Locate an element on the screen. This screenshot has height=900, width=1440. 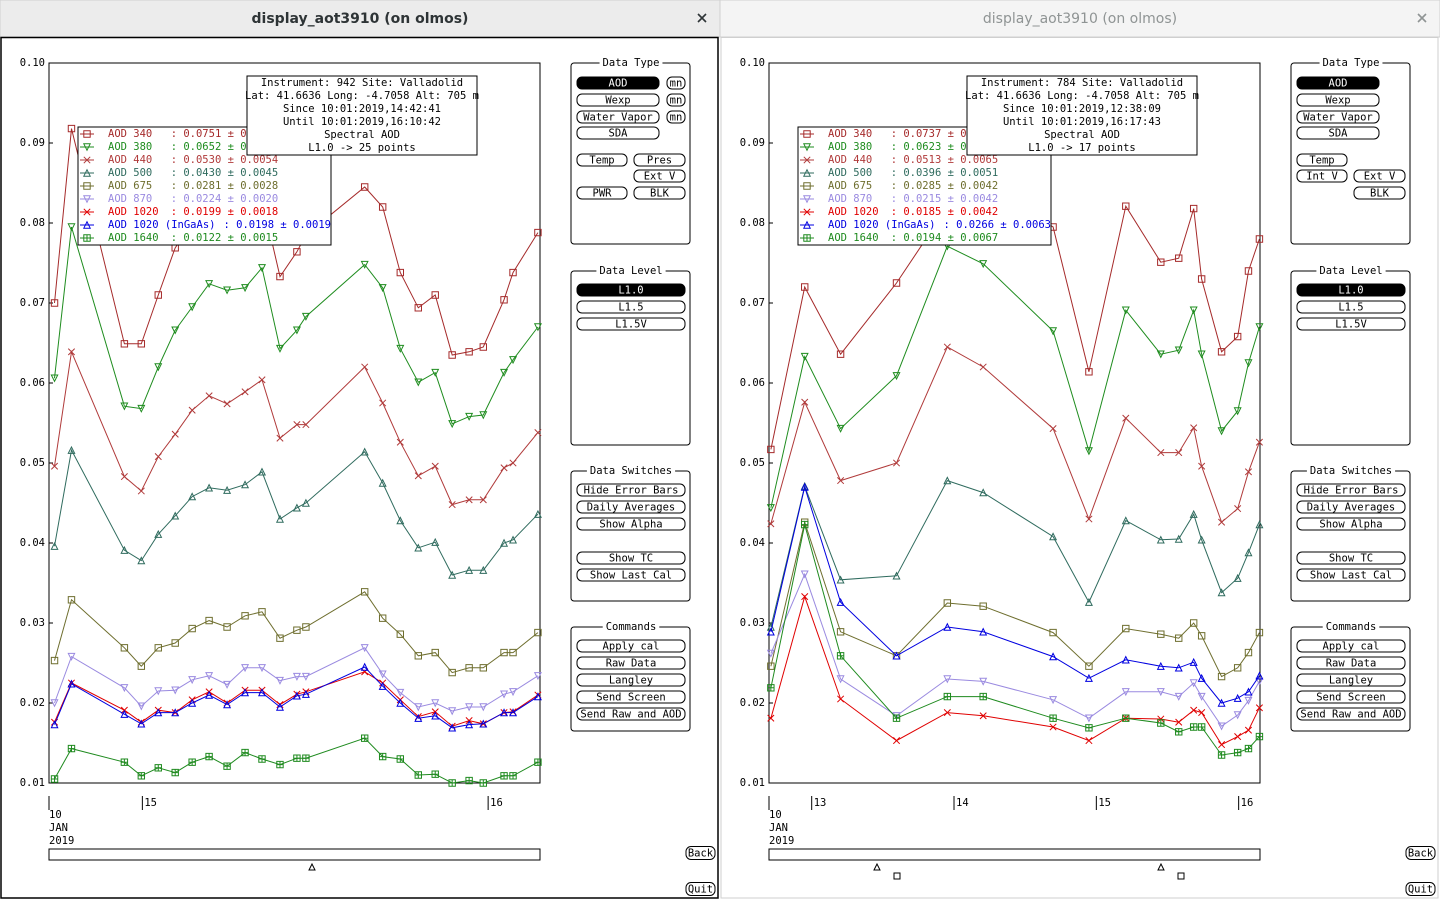
button-label: L1.5 is located at coordinates (630, 308).